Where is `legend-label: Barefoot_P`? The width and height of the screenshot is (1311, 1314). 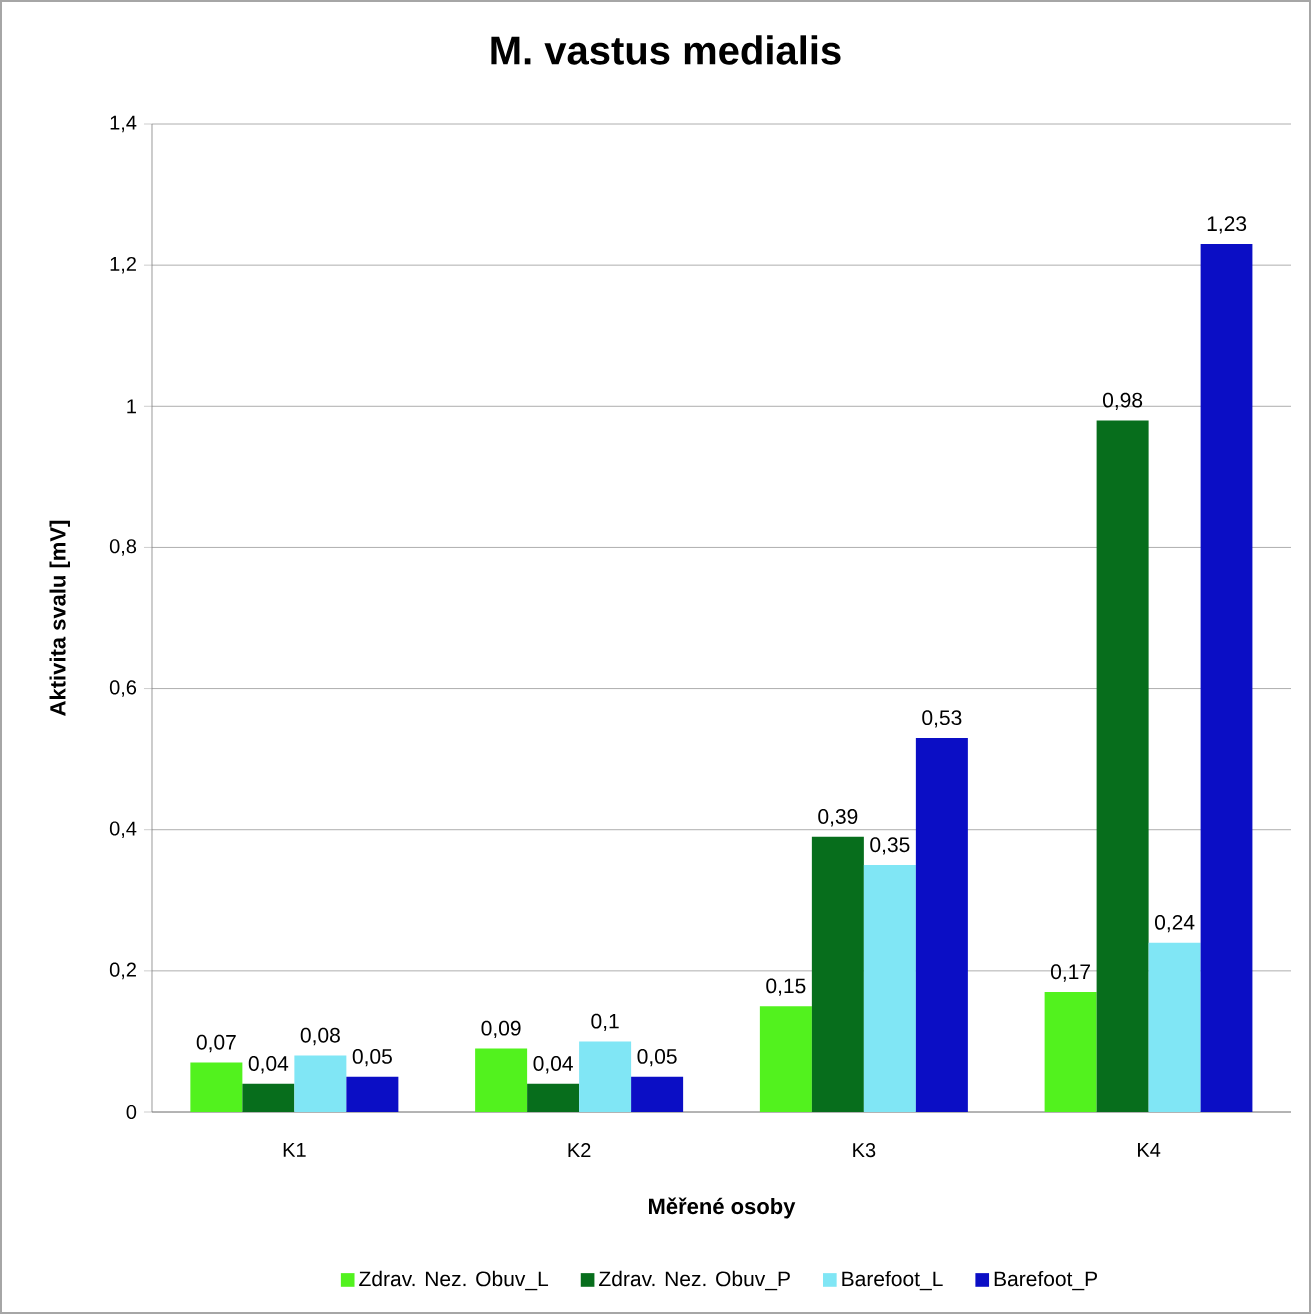 legend-label: Barefoot_P is located at coordinates (1045, 1280).